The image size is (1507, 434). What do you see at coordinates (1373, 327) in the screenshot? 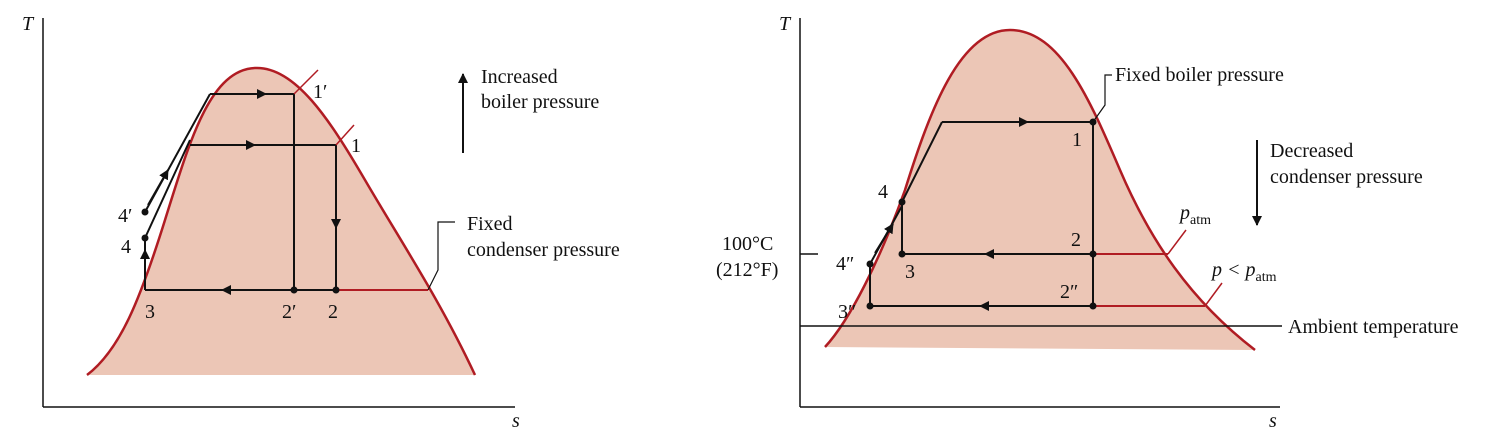
I see `right-ambient-label: Ambient temperature` at bounding box center [1373, 327].